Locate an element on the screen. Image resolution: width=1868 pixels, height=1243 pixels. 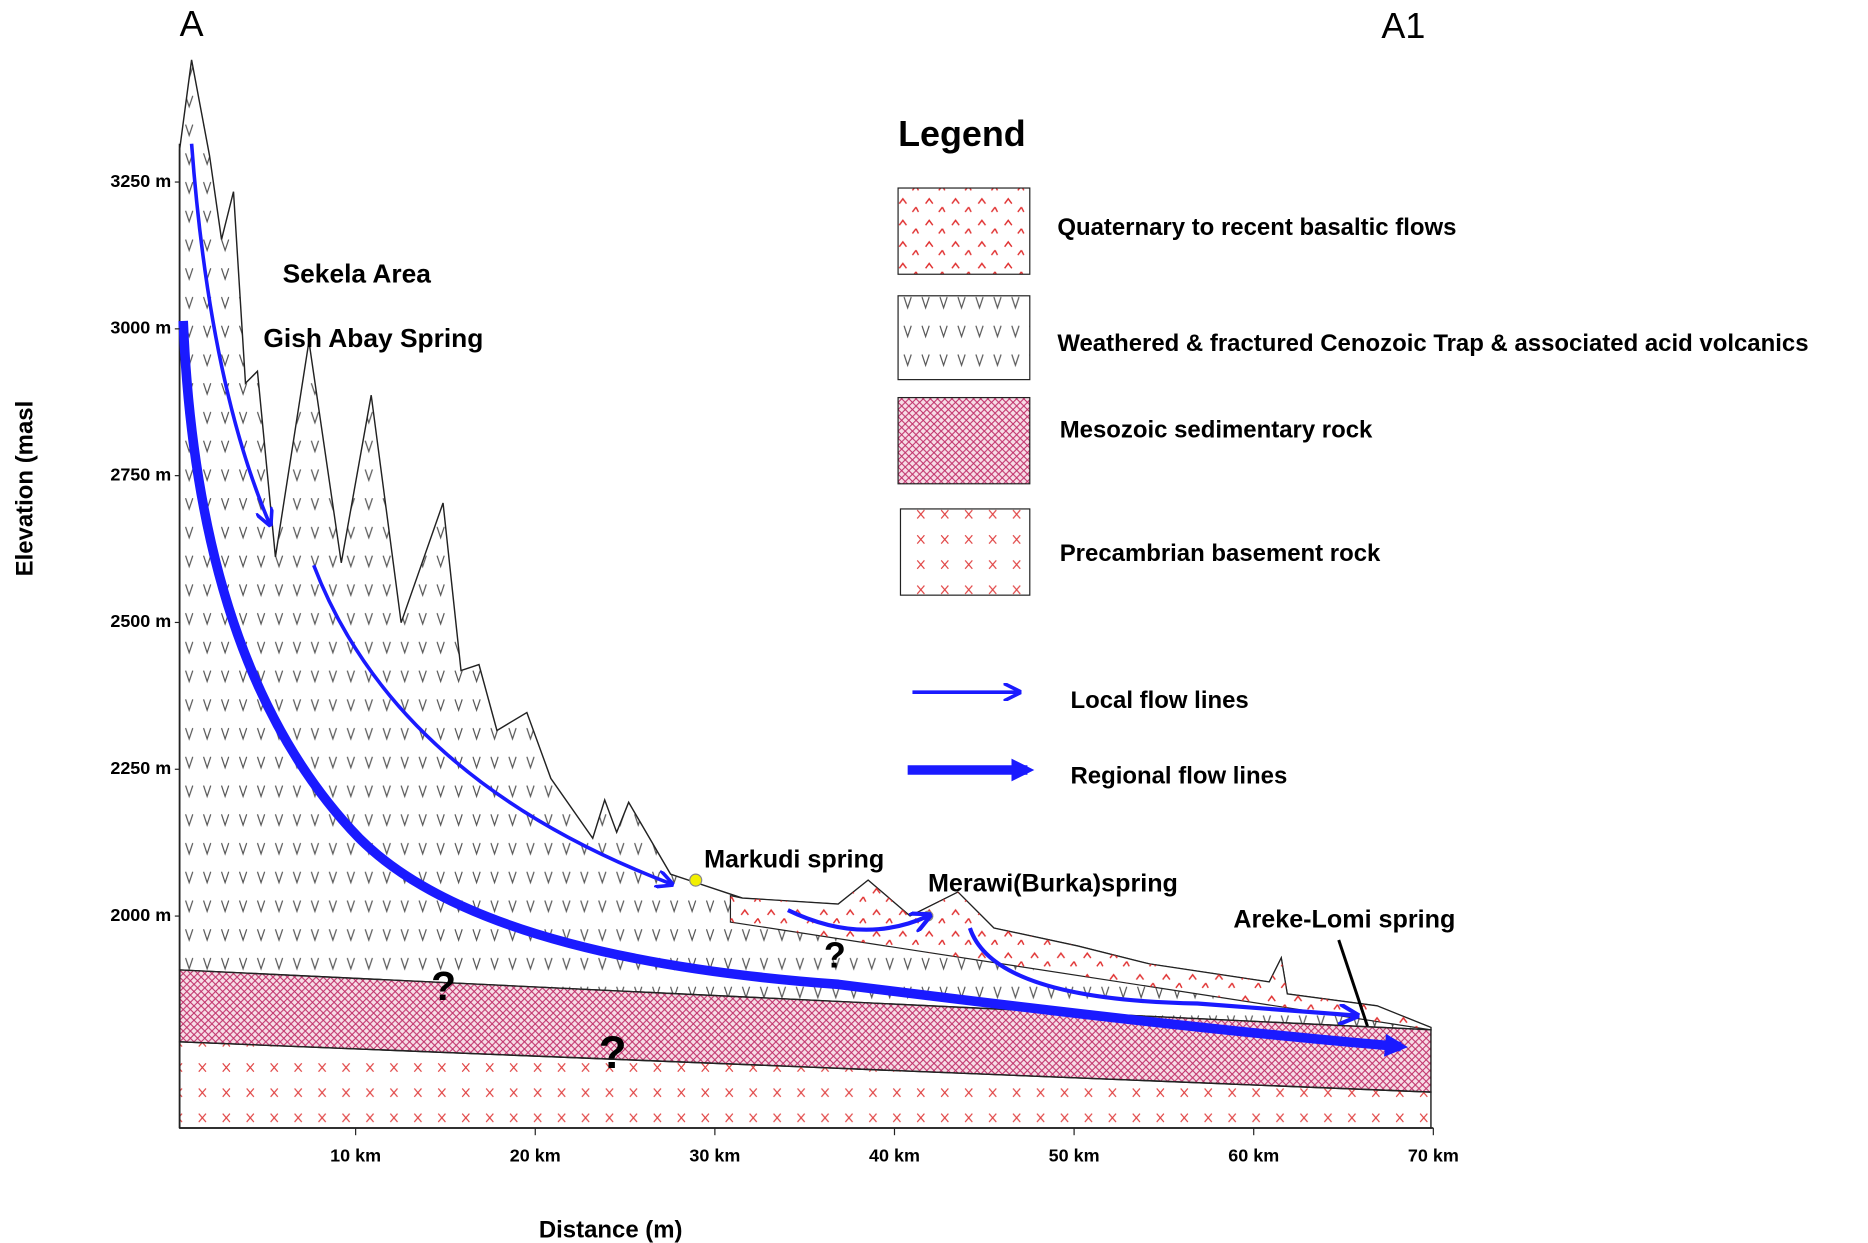
x-tick-label: 50 km is located at coordinates (1074, 1156).